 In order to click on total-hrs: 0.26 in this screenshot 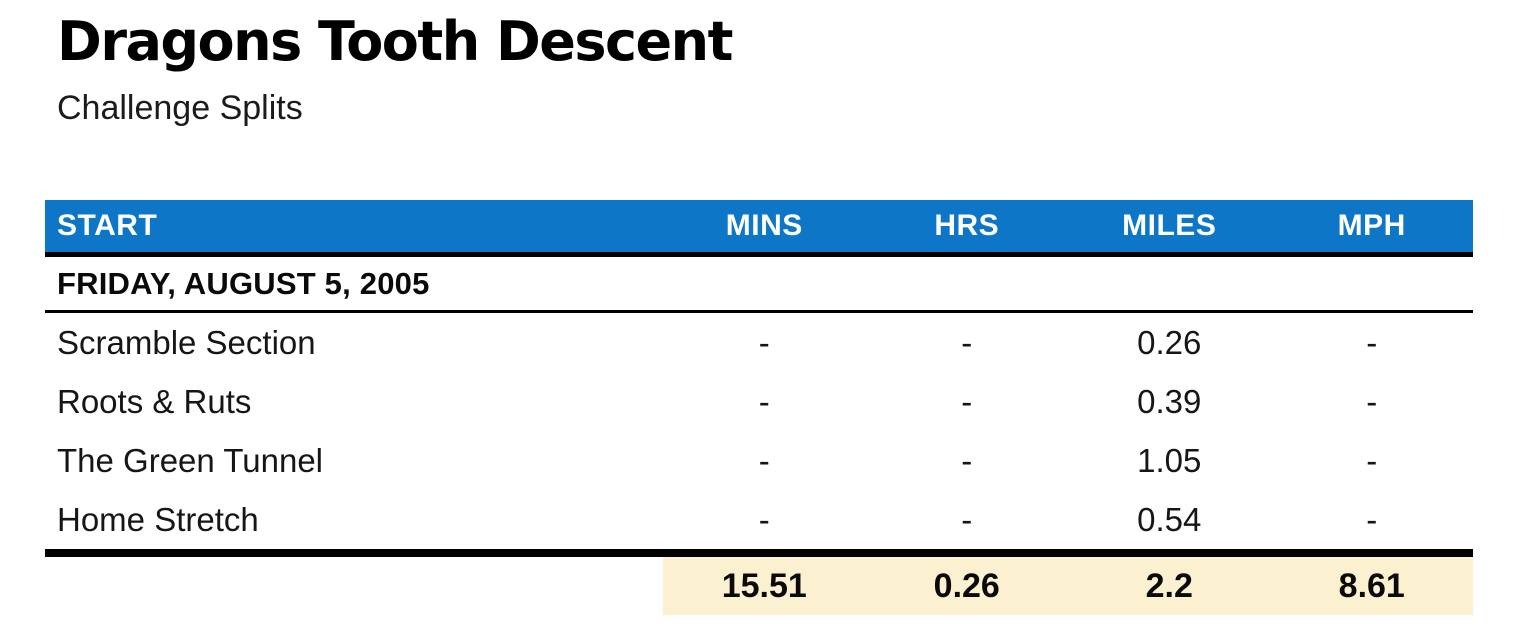, I will do `click(966, 586)`.